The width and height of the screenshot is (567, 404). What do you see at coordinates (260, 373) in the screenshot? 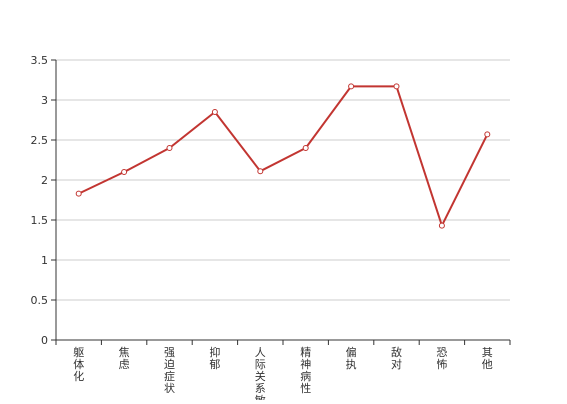
I see `x-tick-label: 人际关系敏感` at bounding box center [260, 373].